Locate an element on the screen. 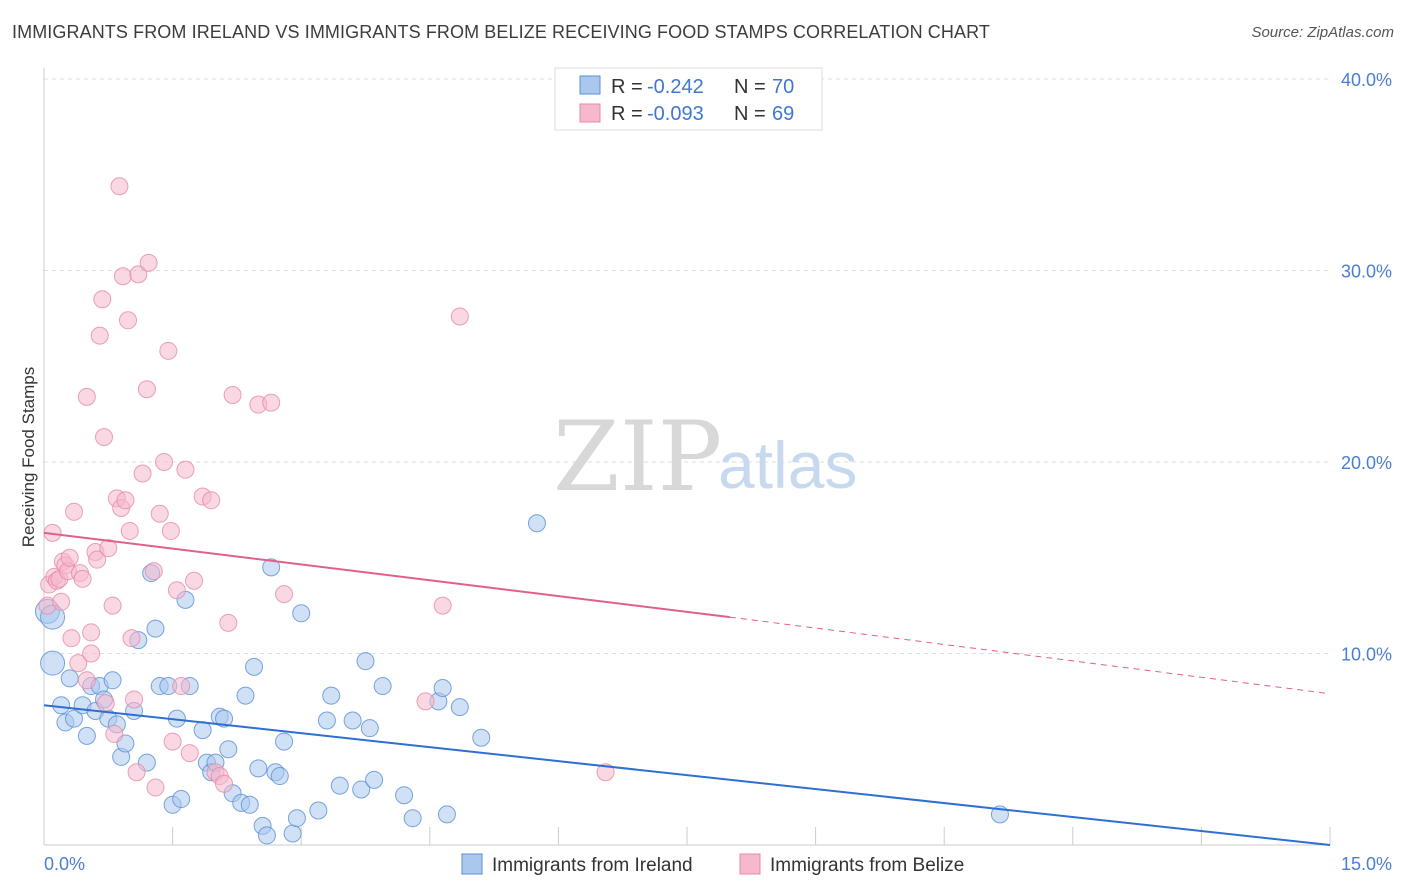 The image size is (1406, 892). bottom-legend-label-ireland: Immigrants from Ireland is located at coordinates (592, 865).